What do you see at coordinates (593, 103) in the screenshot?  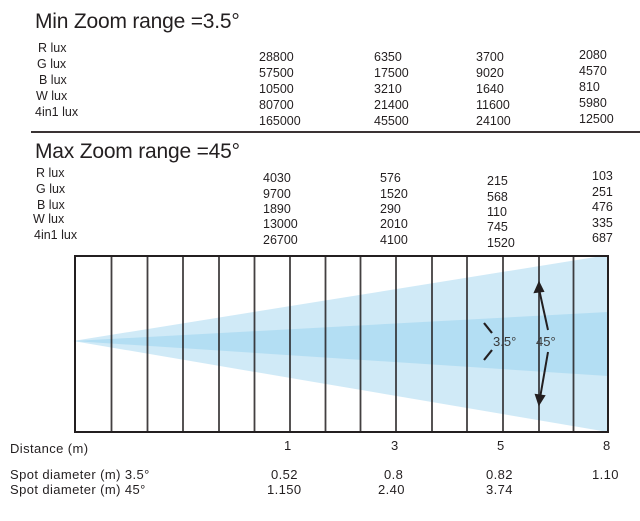 I see `cell: 5980` at bounding box center [593, 103].